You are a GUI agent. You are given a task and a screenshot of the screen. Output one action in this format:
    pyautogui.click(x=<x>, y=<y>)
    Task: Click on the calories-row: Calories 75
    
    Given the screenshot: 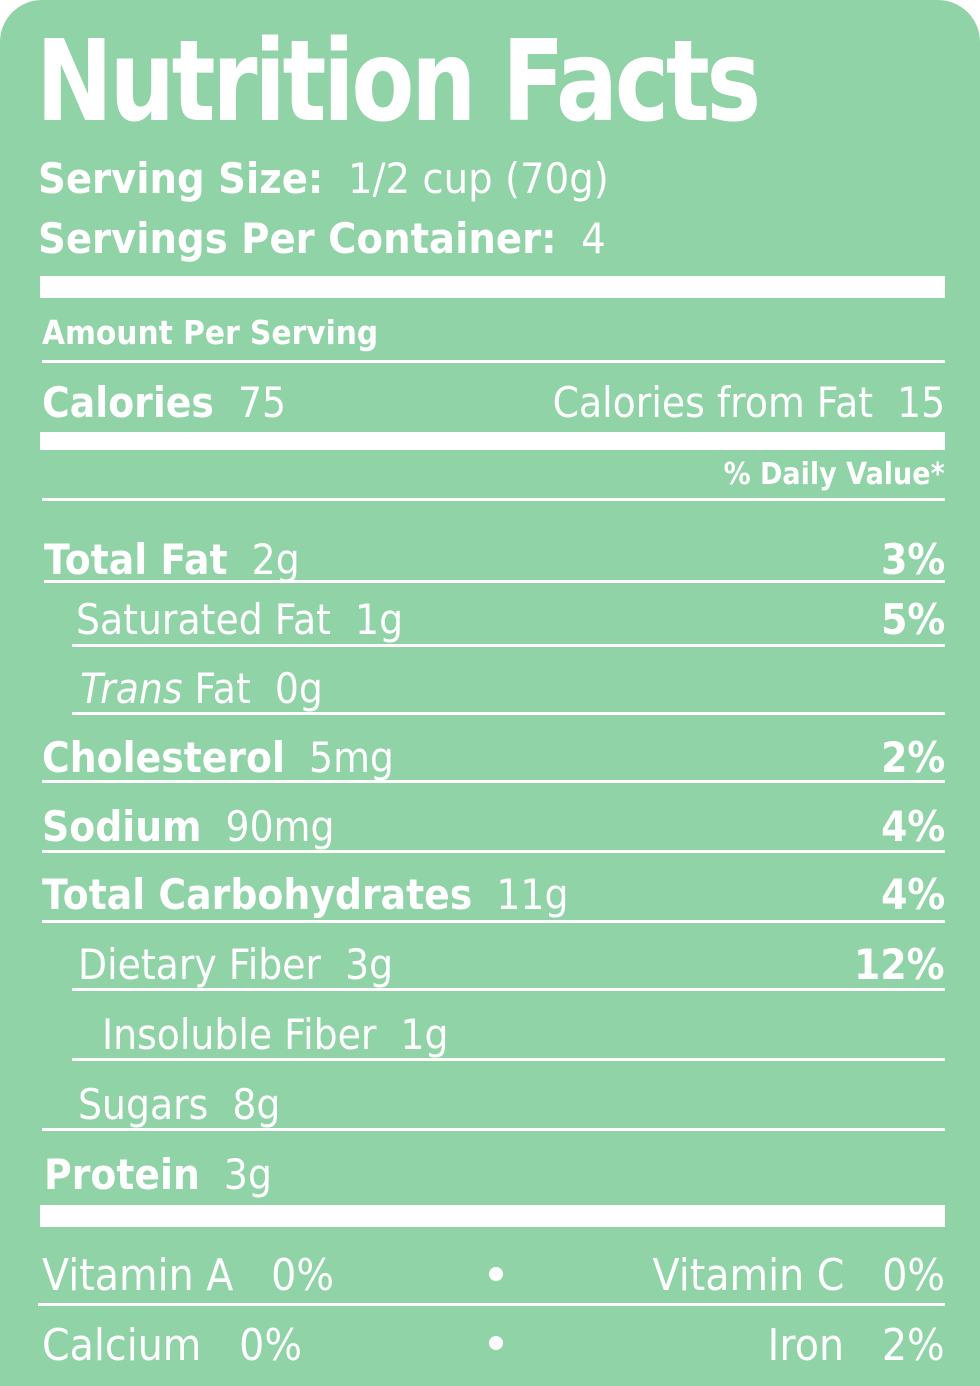 What is the action you would take?
    pyautogui.click(x=164, y=402)
    